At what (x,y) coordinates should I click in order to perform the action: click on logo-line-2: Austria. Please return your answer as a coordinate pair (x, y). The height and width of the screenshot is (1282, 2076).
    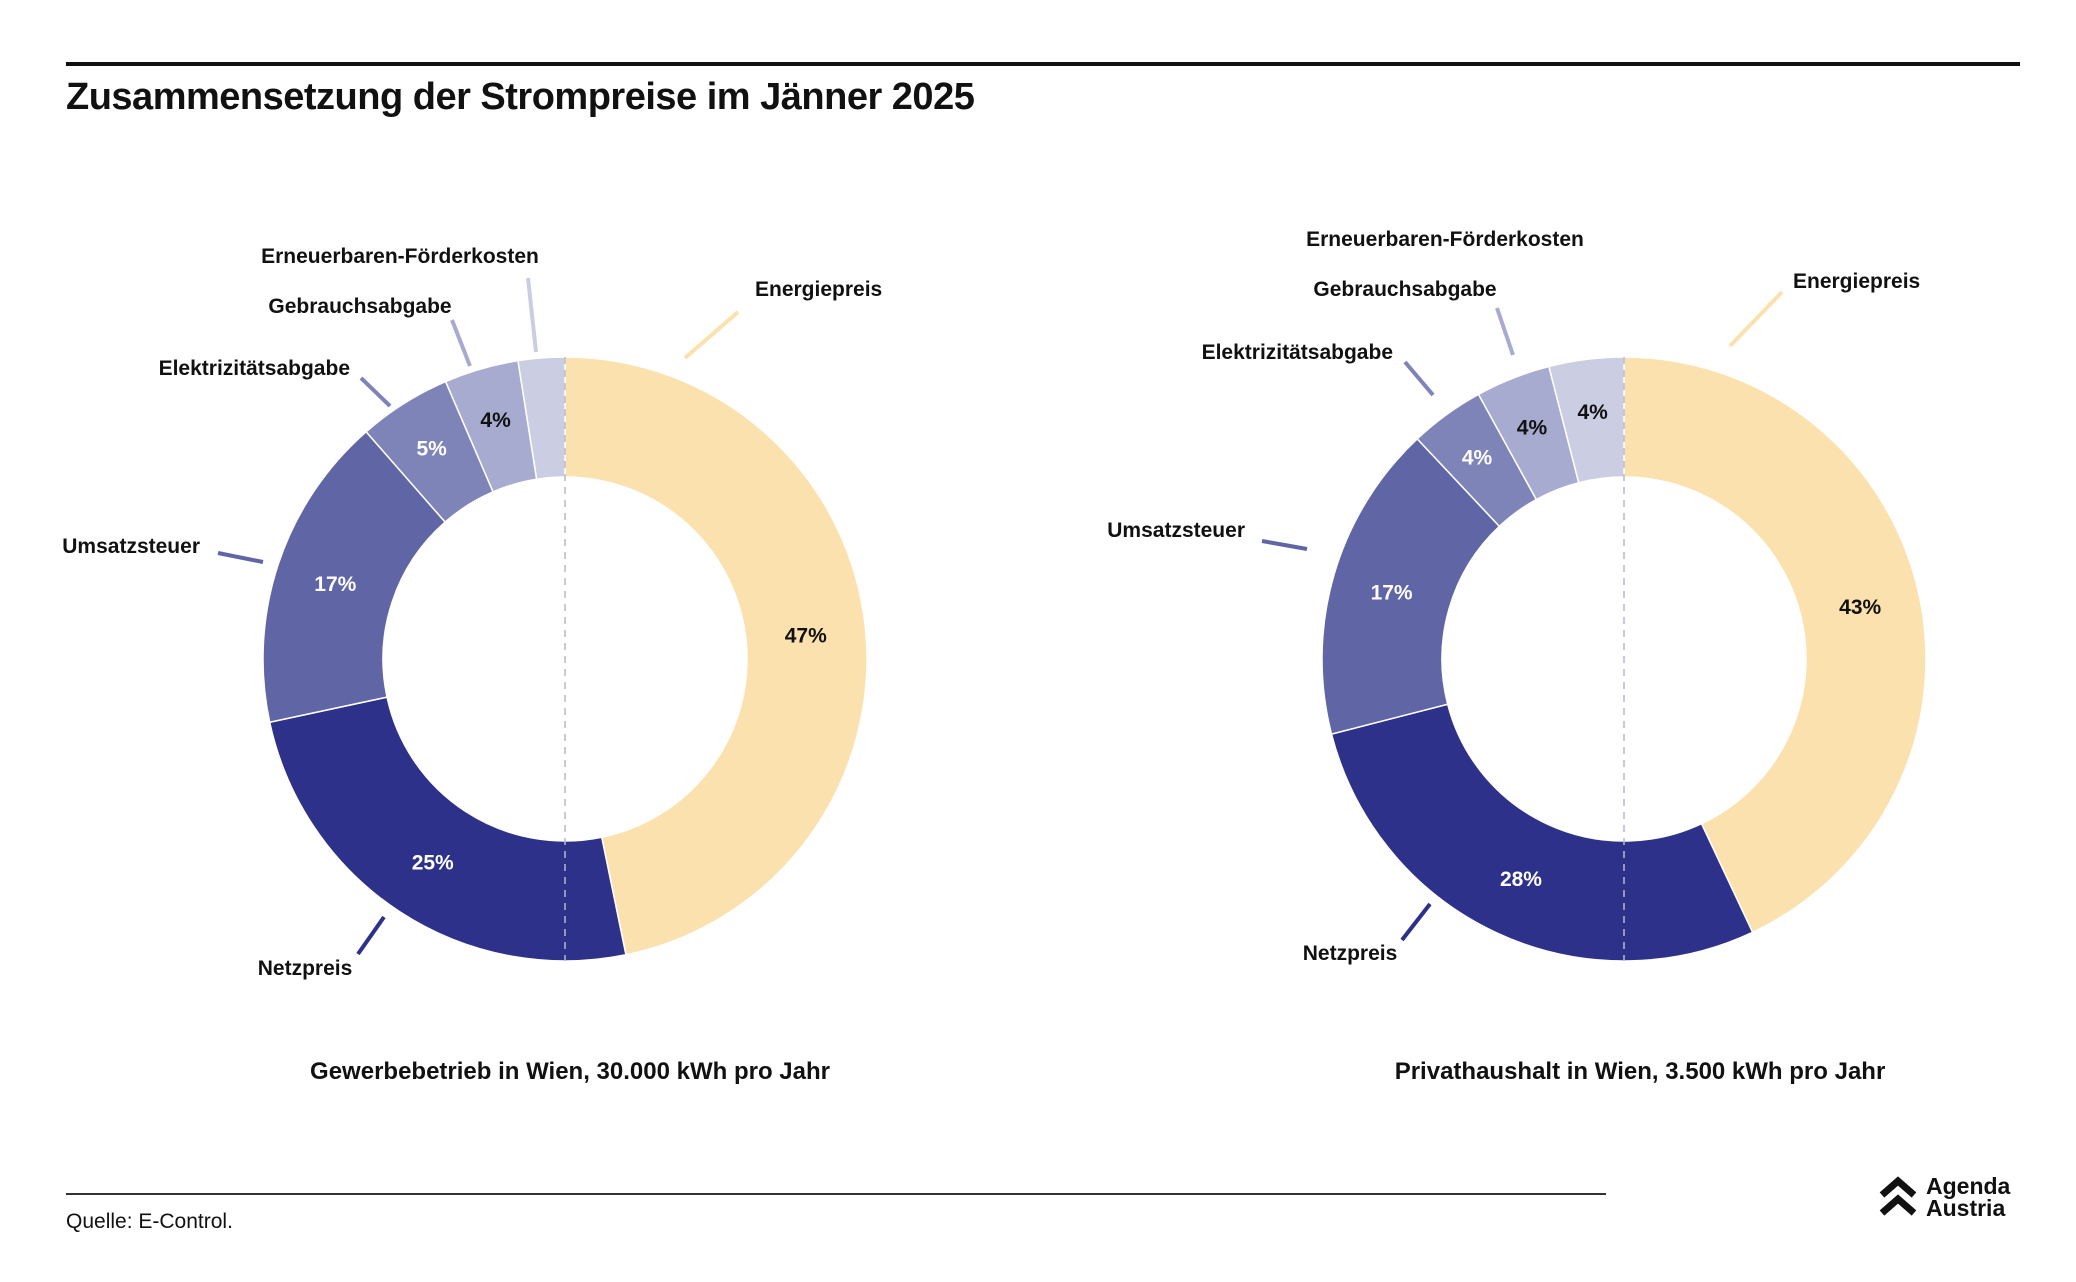
    Looking at the image, I should click on (1966, 1208).